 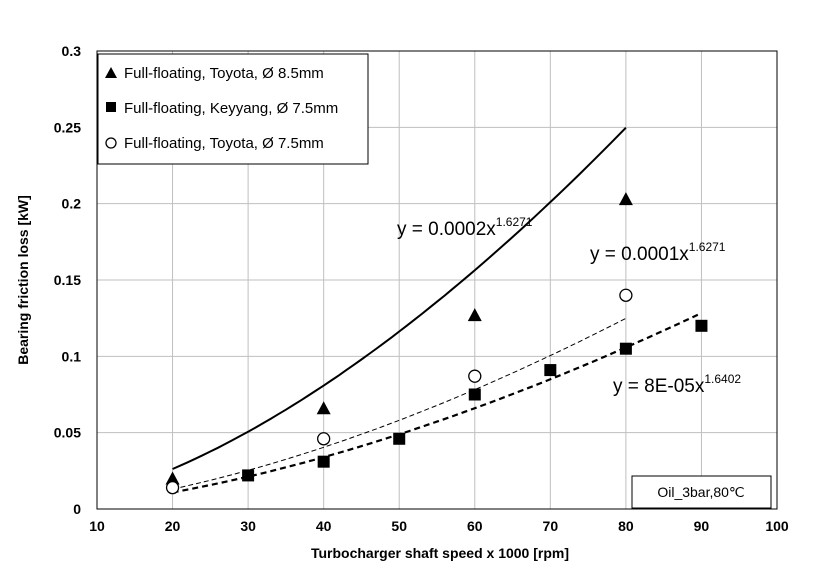 What do you see at coordinates (639, 254) in the screenshot?
I see `equation-base: y = 0.0001x` at bounding box center [639, 254].